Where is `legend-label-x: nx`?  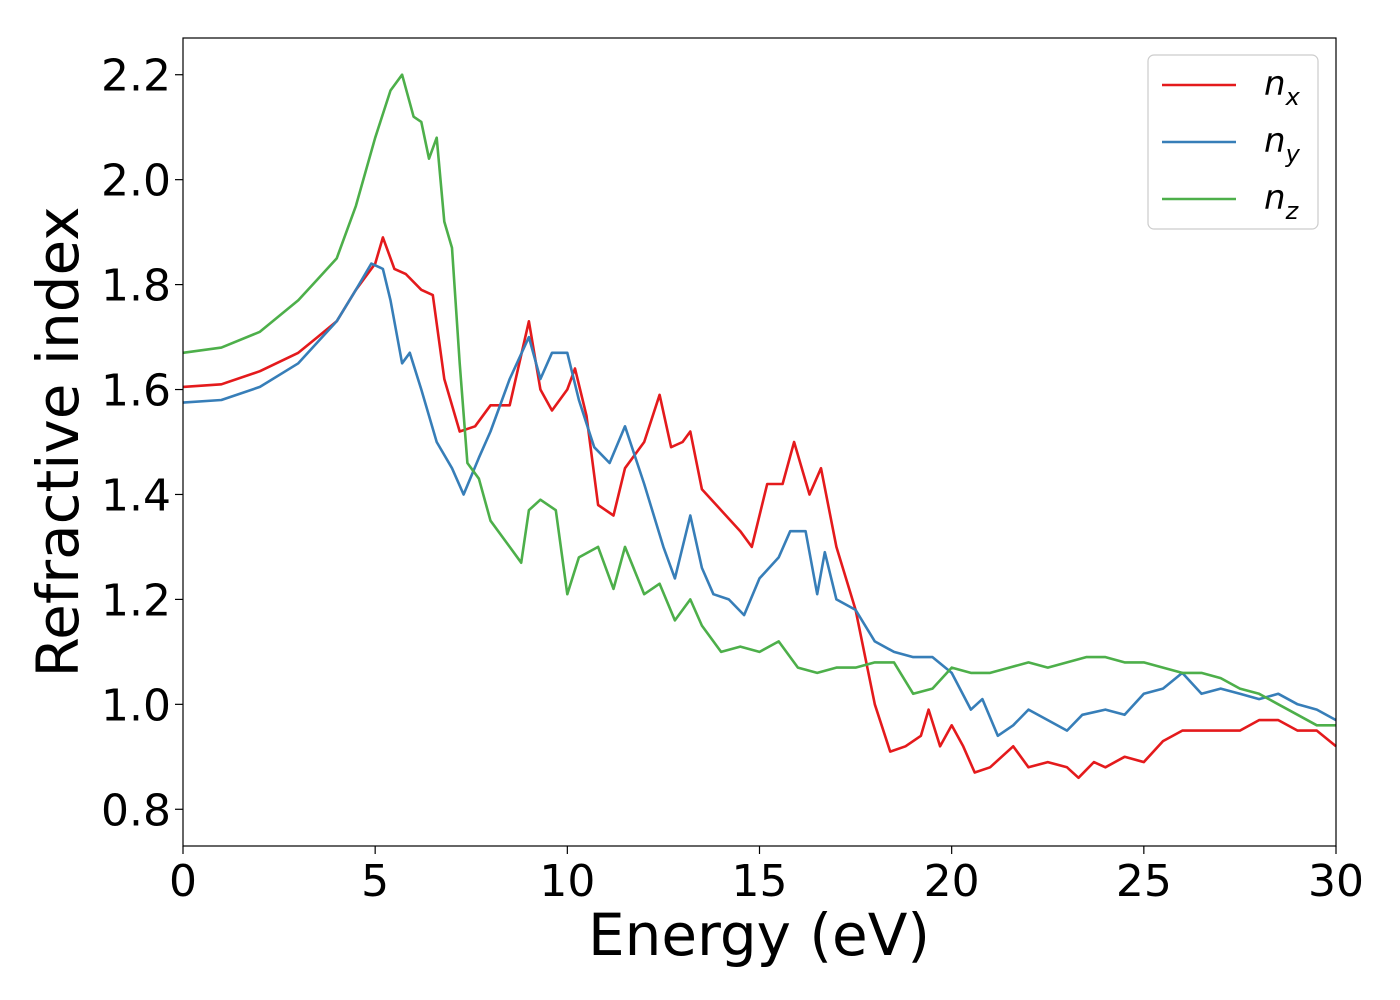
legend-label-x: nx is located at coordinates (1282, 87).